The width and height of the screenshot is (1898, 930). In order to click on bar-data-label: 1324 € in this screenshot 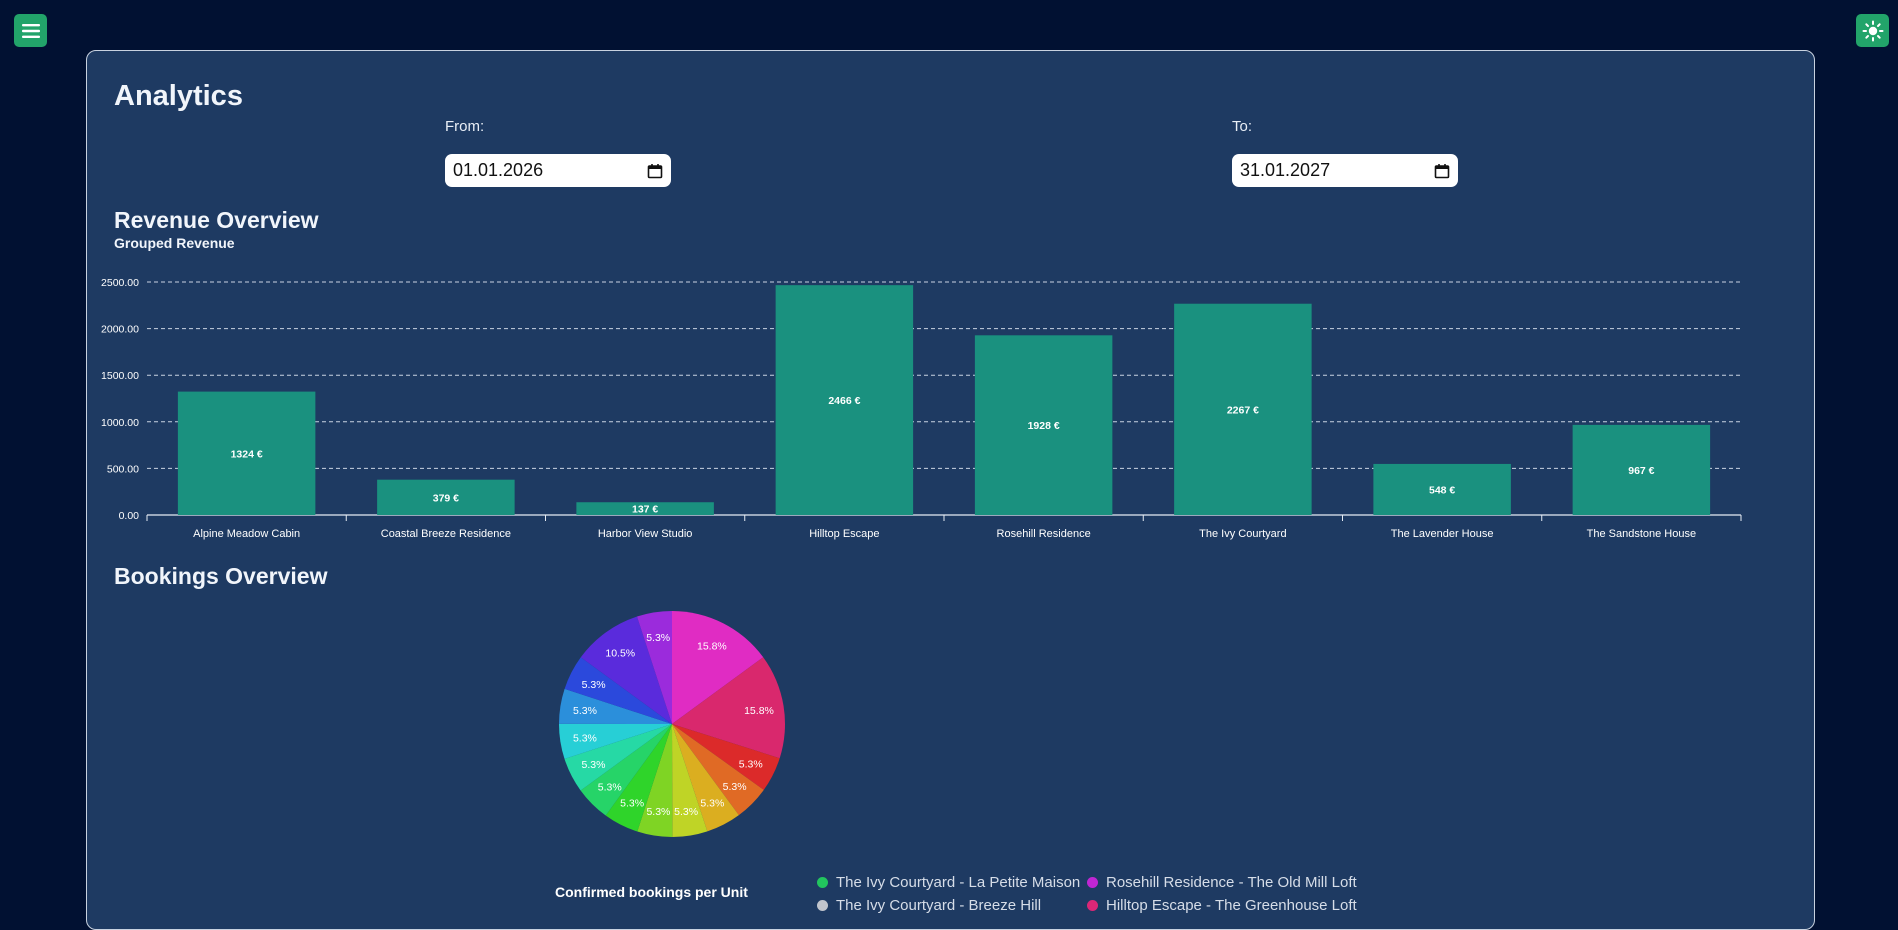, I will do `click(247, 454)`.